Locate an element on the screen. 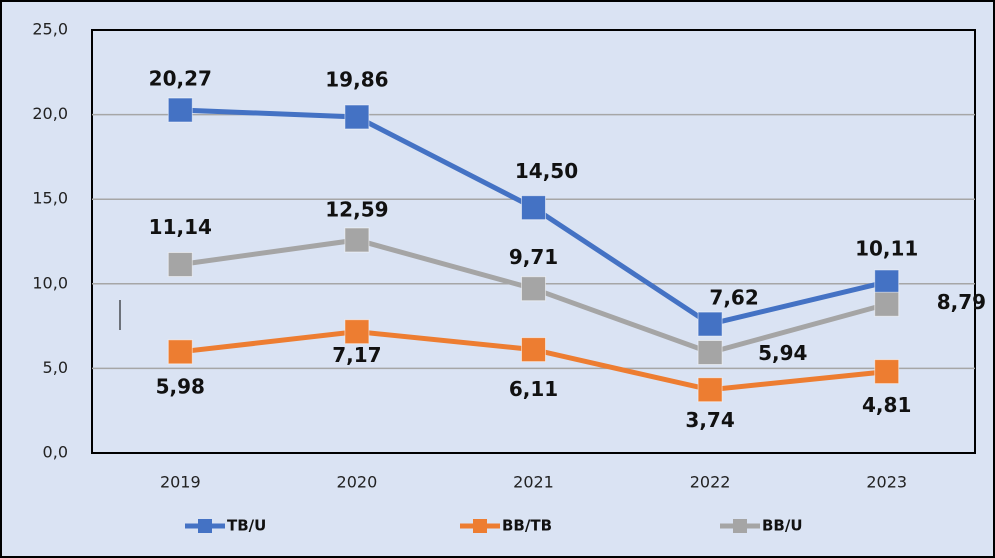 Image resolution: width=995 pixels, height=558 pixels. data-label: 14,50 is located at coordinates (546, 171).